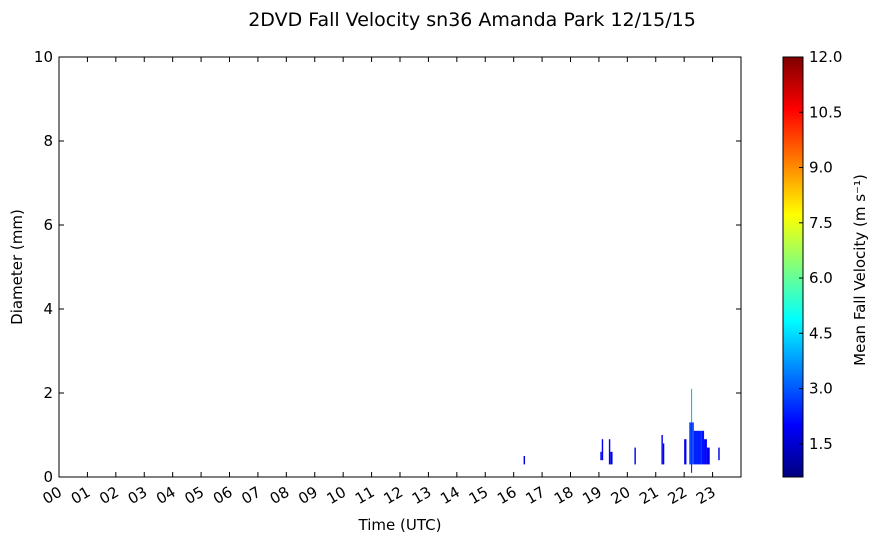  I want to click on colorbar-tick-label: 4.5, so click(821, 333).